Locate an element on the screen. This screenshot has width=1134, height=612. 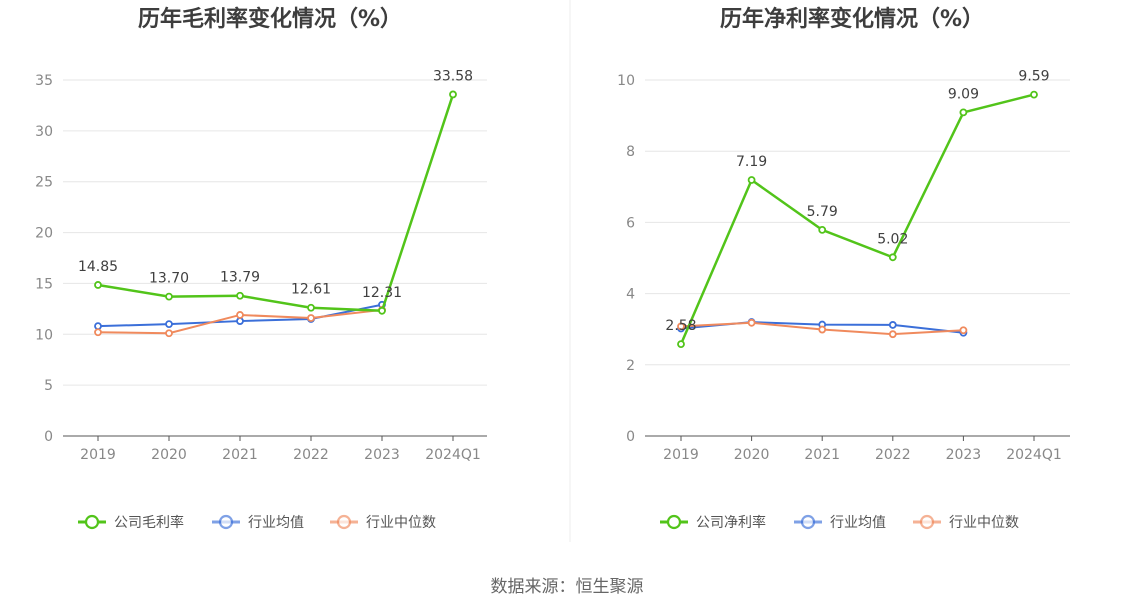
chart-1-data-label: 13.70 is located at coordinates (169, 279).